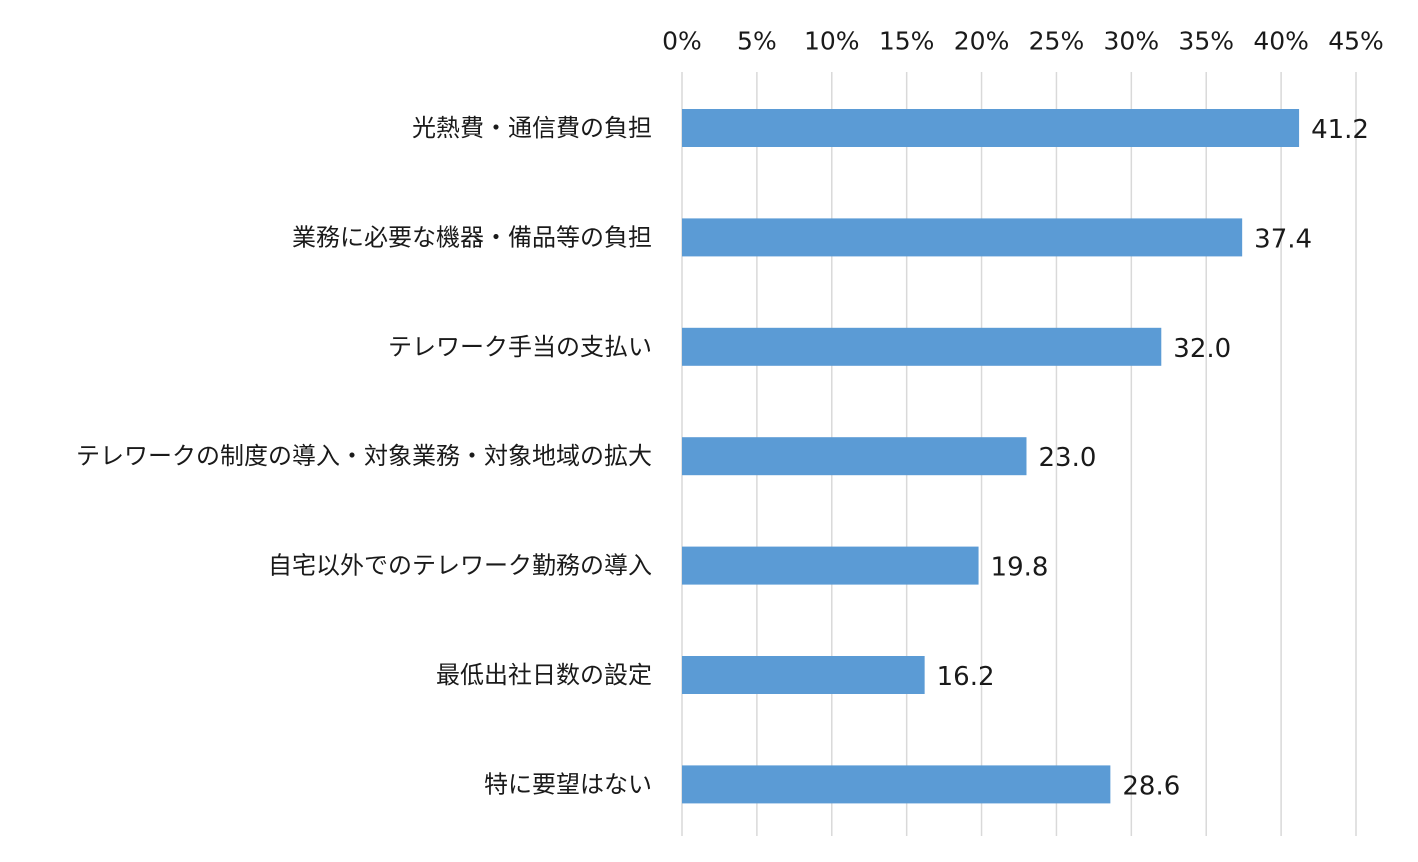 Image resolution: width=1418 pixels, height=862 pixels. What do you see at coordinates (568, 784) in the screenshot?
I see `category-label: 特に要望はない` at bounding box center [568, 784].